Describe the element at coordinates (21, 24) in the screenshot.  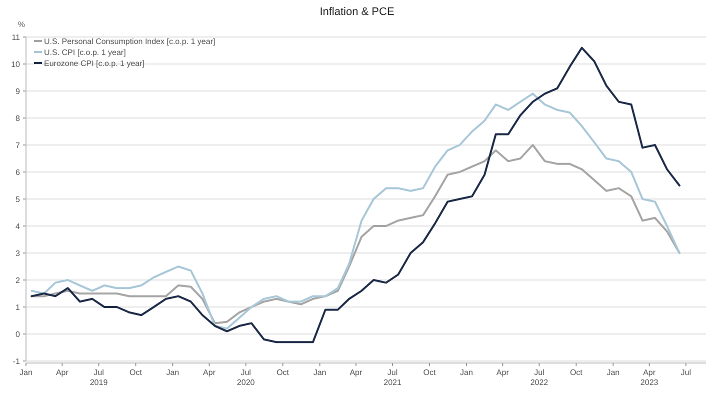
I see `y-axis-title: %` at that location.